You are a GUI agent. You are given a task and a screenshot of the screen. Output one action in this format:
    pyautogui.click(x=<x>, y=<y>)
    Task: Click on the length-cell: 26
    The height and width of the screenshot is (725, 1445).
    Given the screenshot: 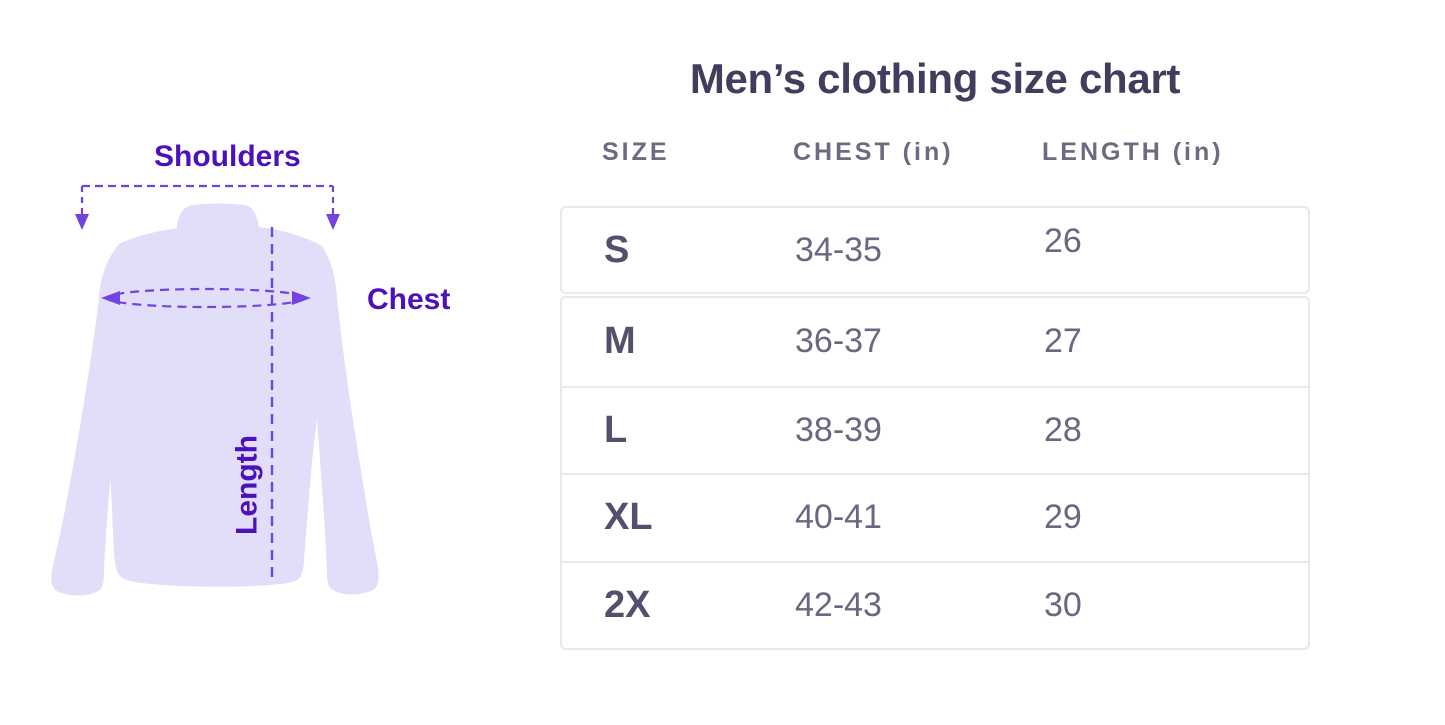 What is the action you would take?
    pyautogui.click(x=1063, y=240)
    